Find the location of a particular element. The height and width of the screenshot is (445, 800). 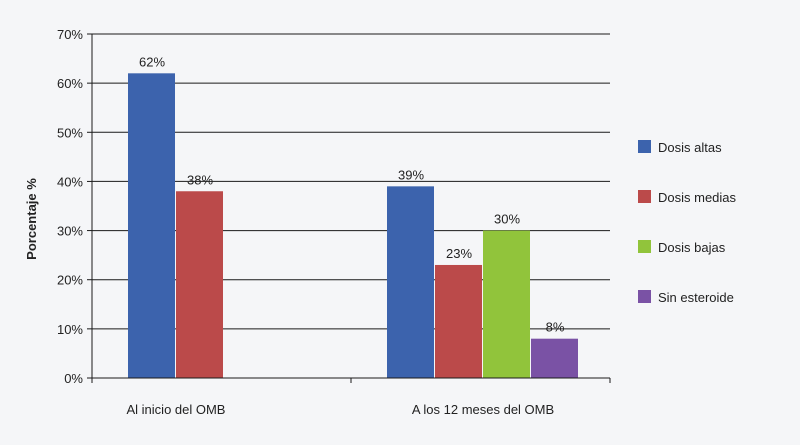

legend-label: Dosis altas is located at coordinates (690, 147).